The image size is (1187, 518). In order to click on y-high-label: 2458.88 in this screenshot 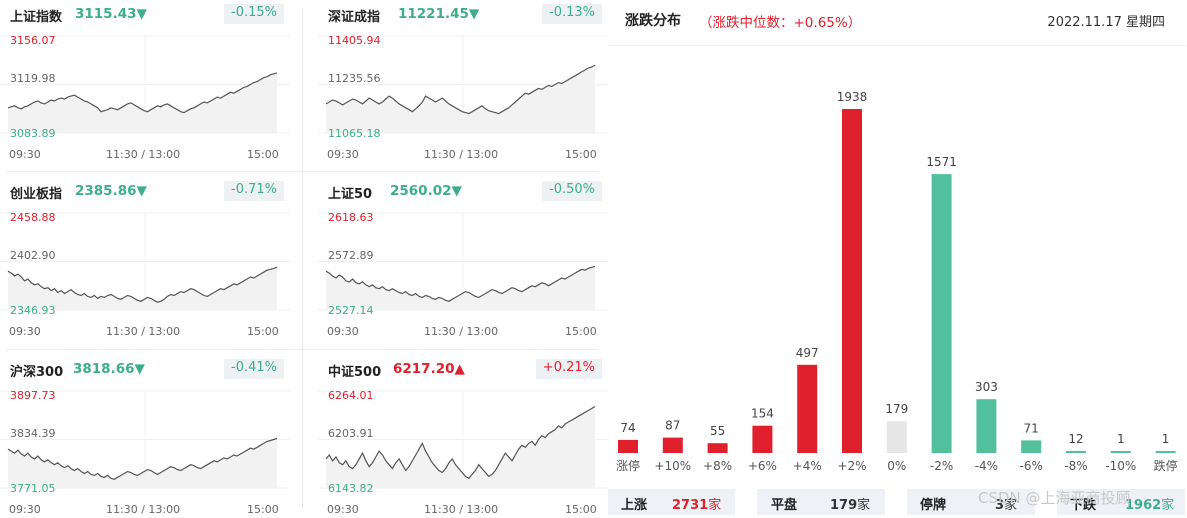, I will do `click(33, 217)`.